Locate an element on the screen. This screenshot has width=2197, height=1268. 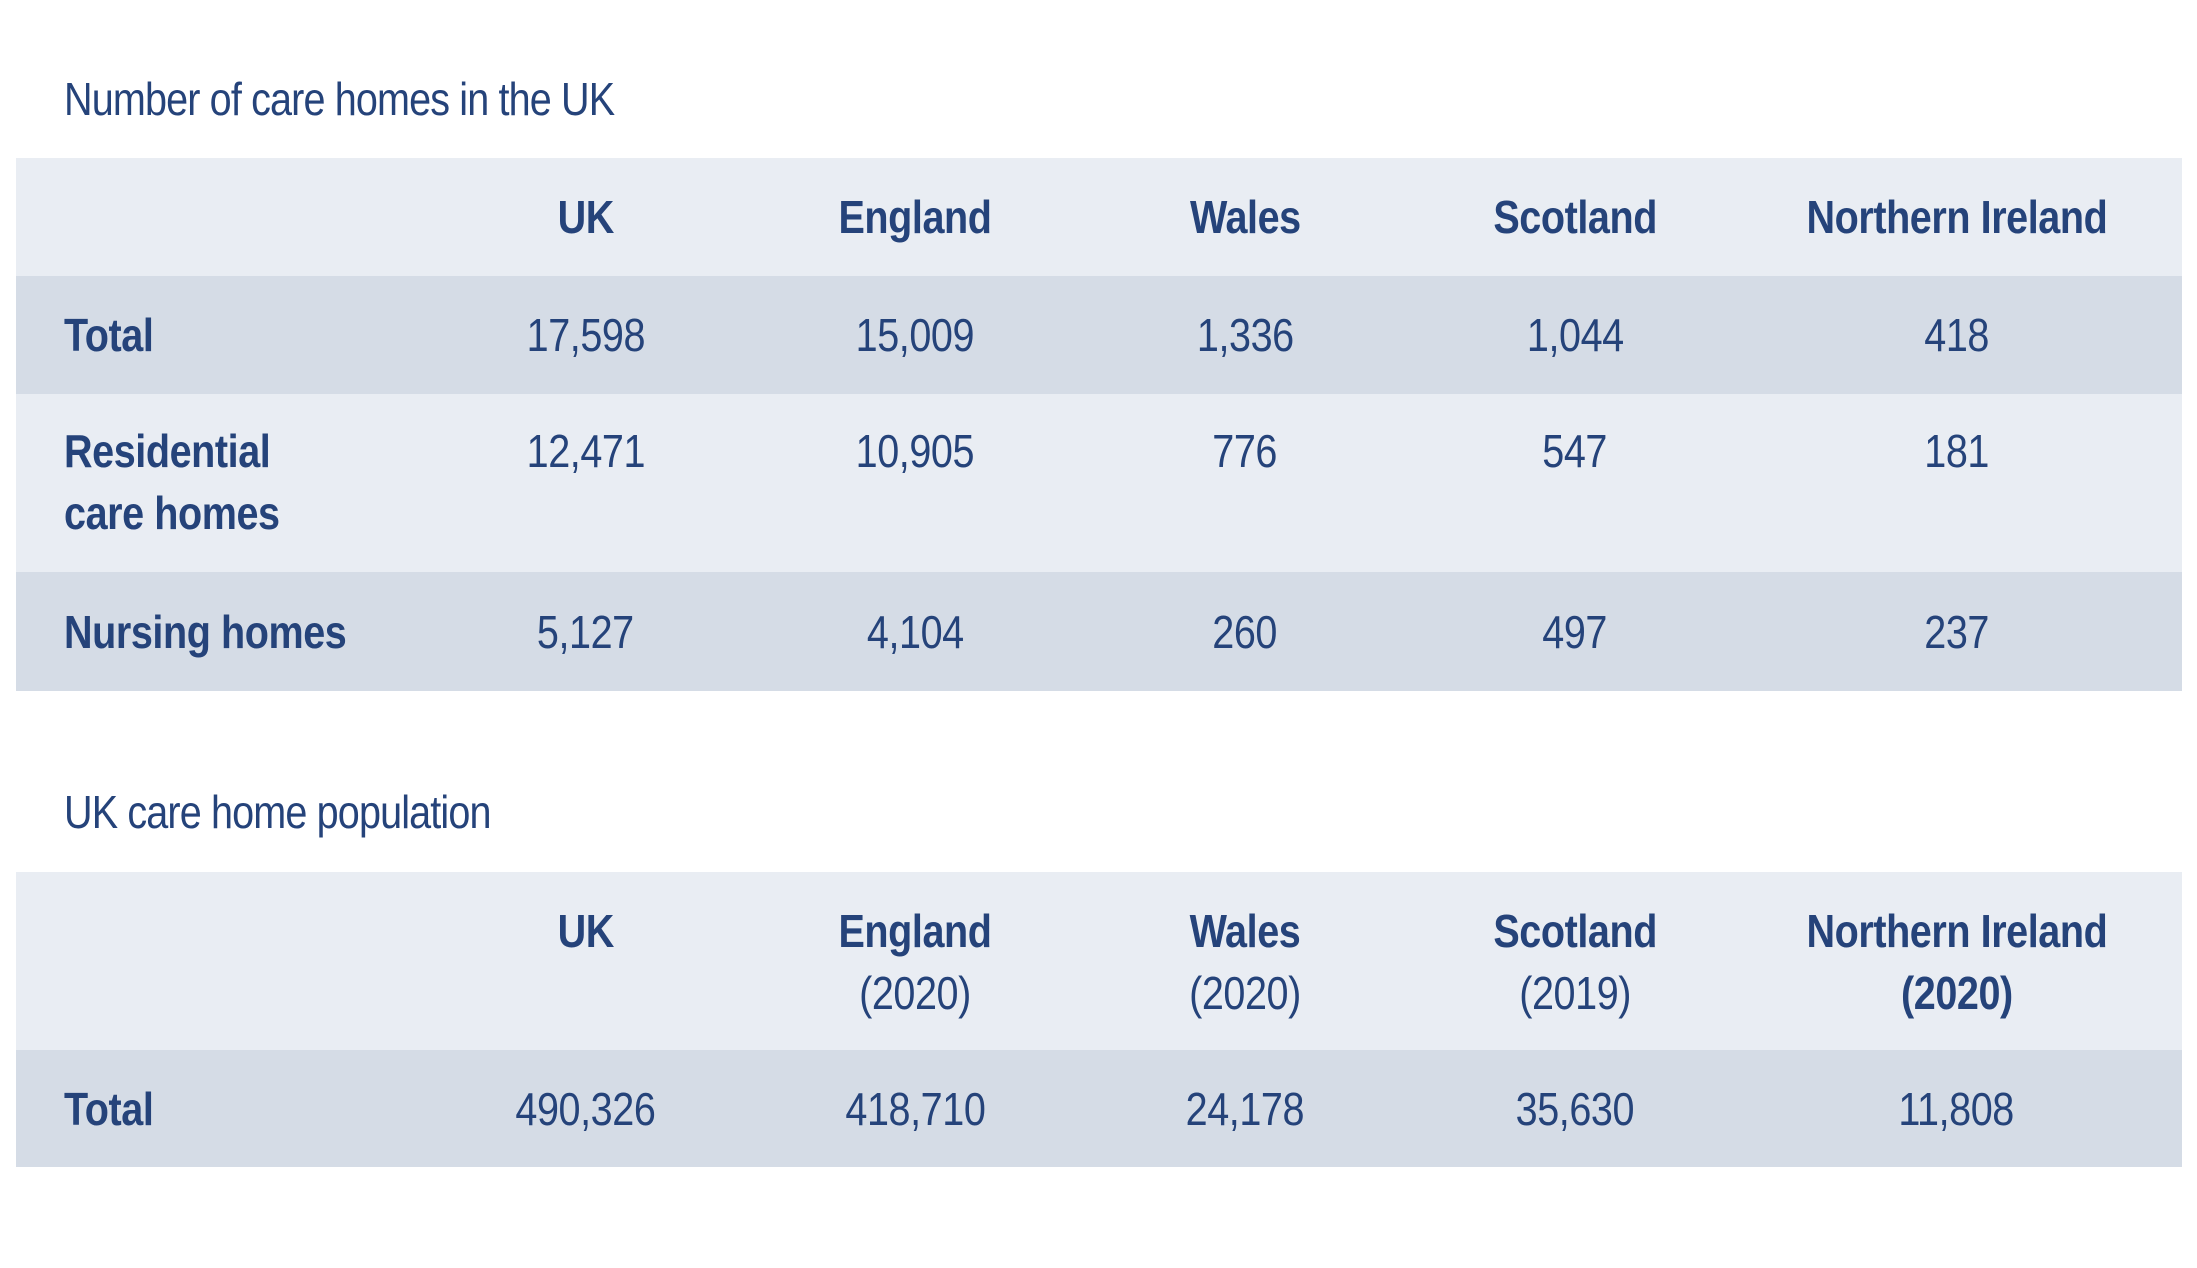
column-name: Wales is located at coordinates (1245, 931).